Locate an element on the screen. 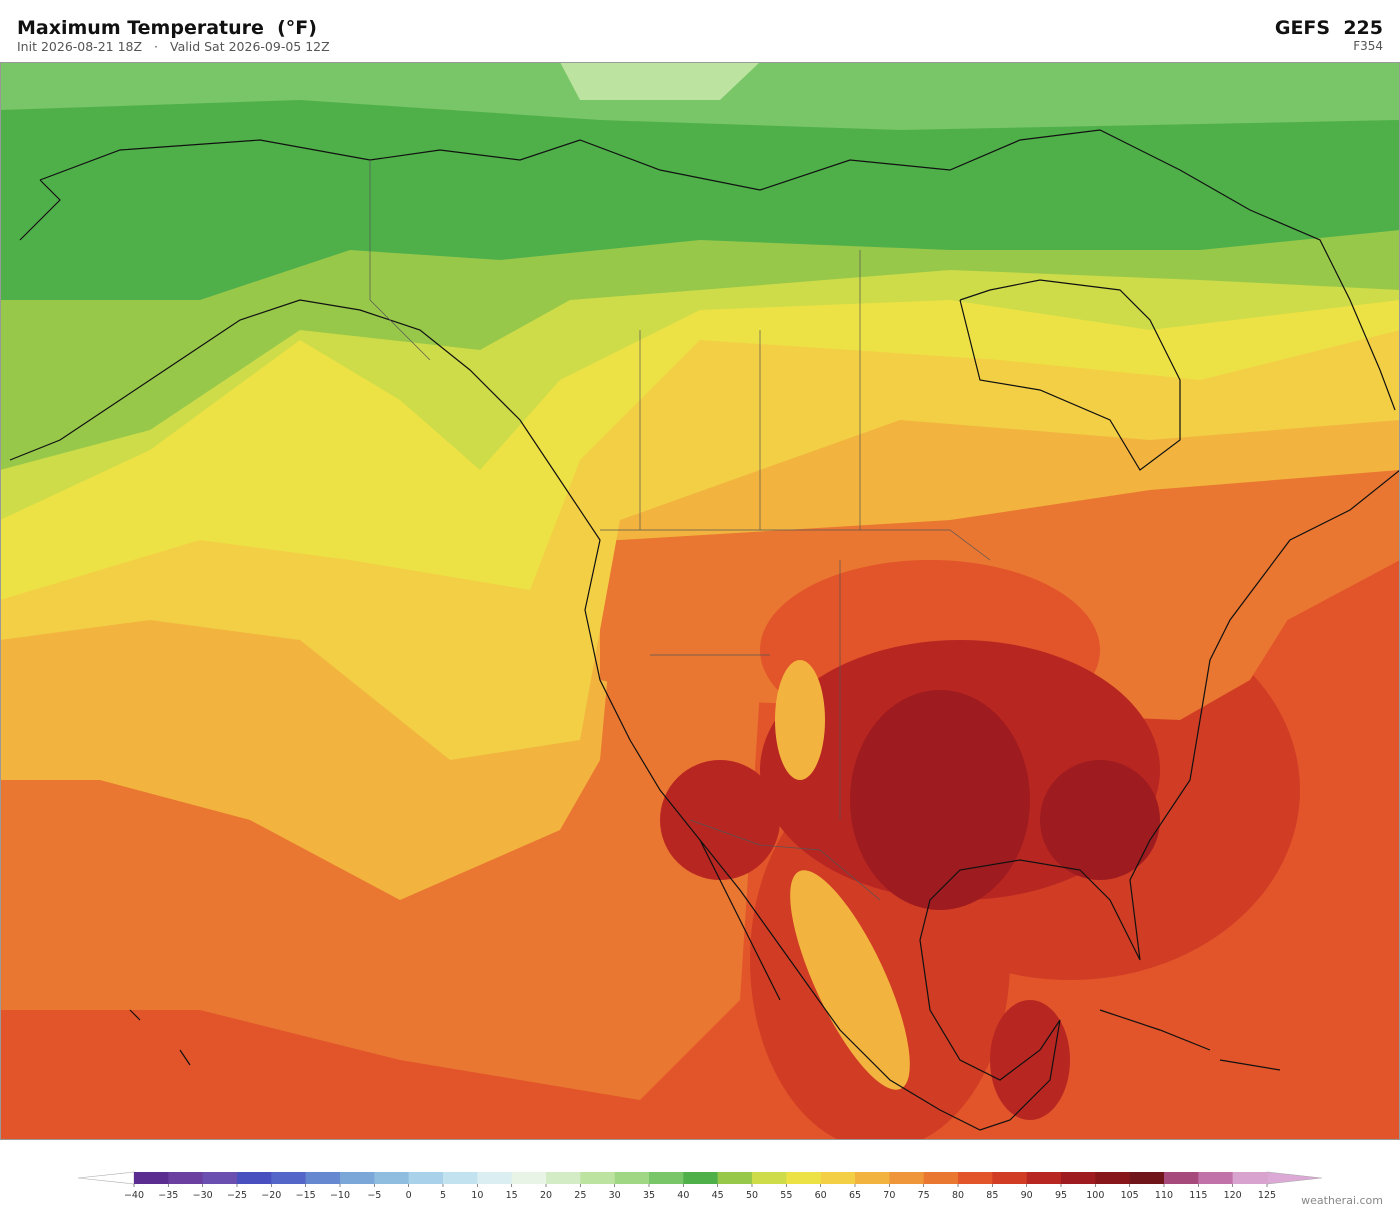  colorbar-tick-label: −15 is located at coordinates (306, 1195).